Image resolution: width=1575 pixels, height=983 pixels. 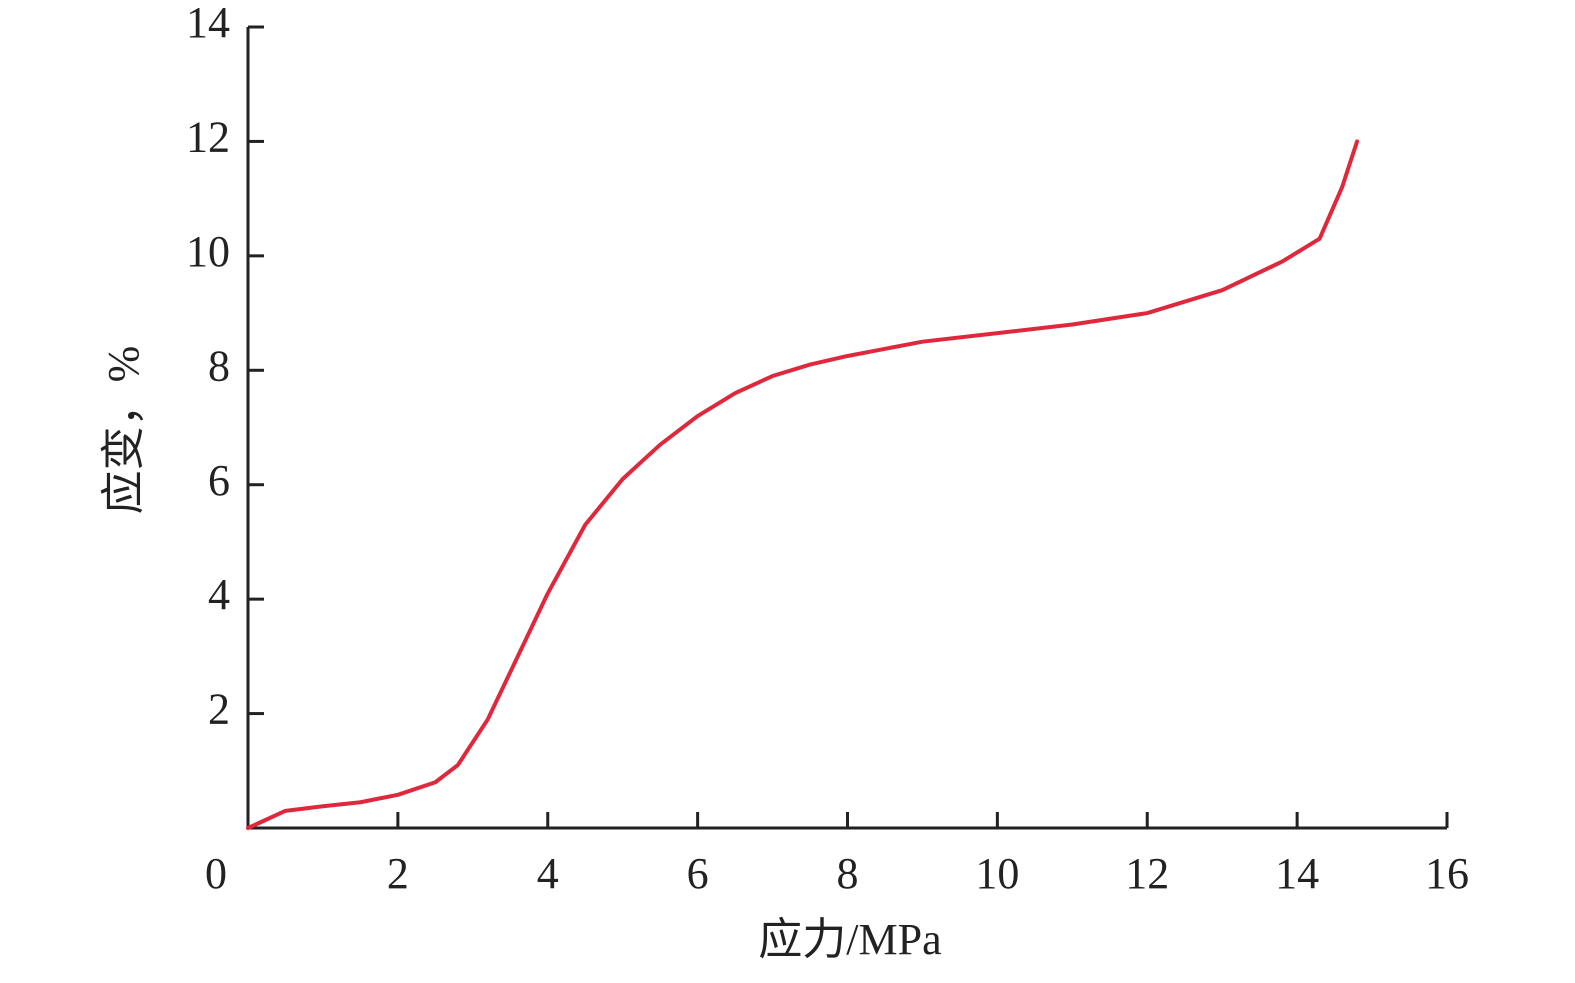 I want to click on x-tick-label: 0, so click(x=216, y=873).